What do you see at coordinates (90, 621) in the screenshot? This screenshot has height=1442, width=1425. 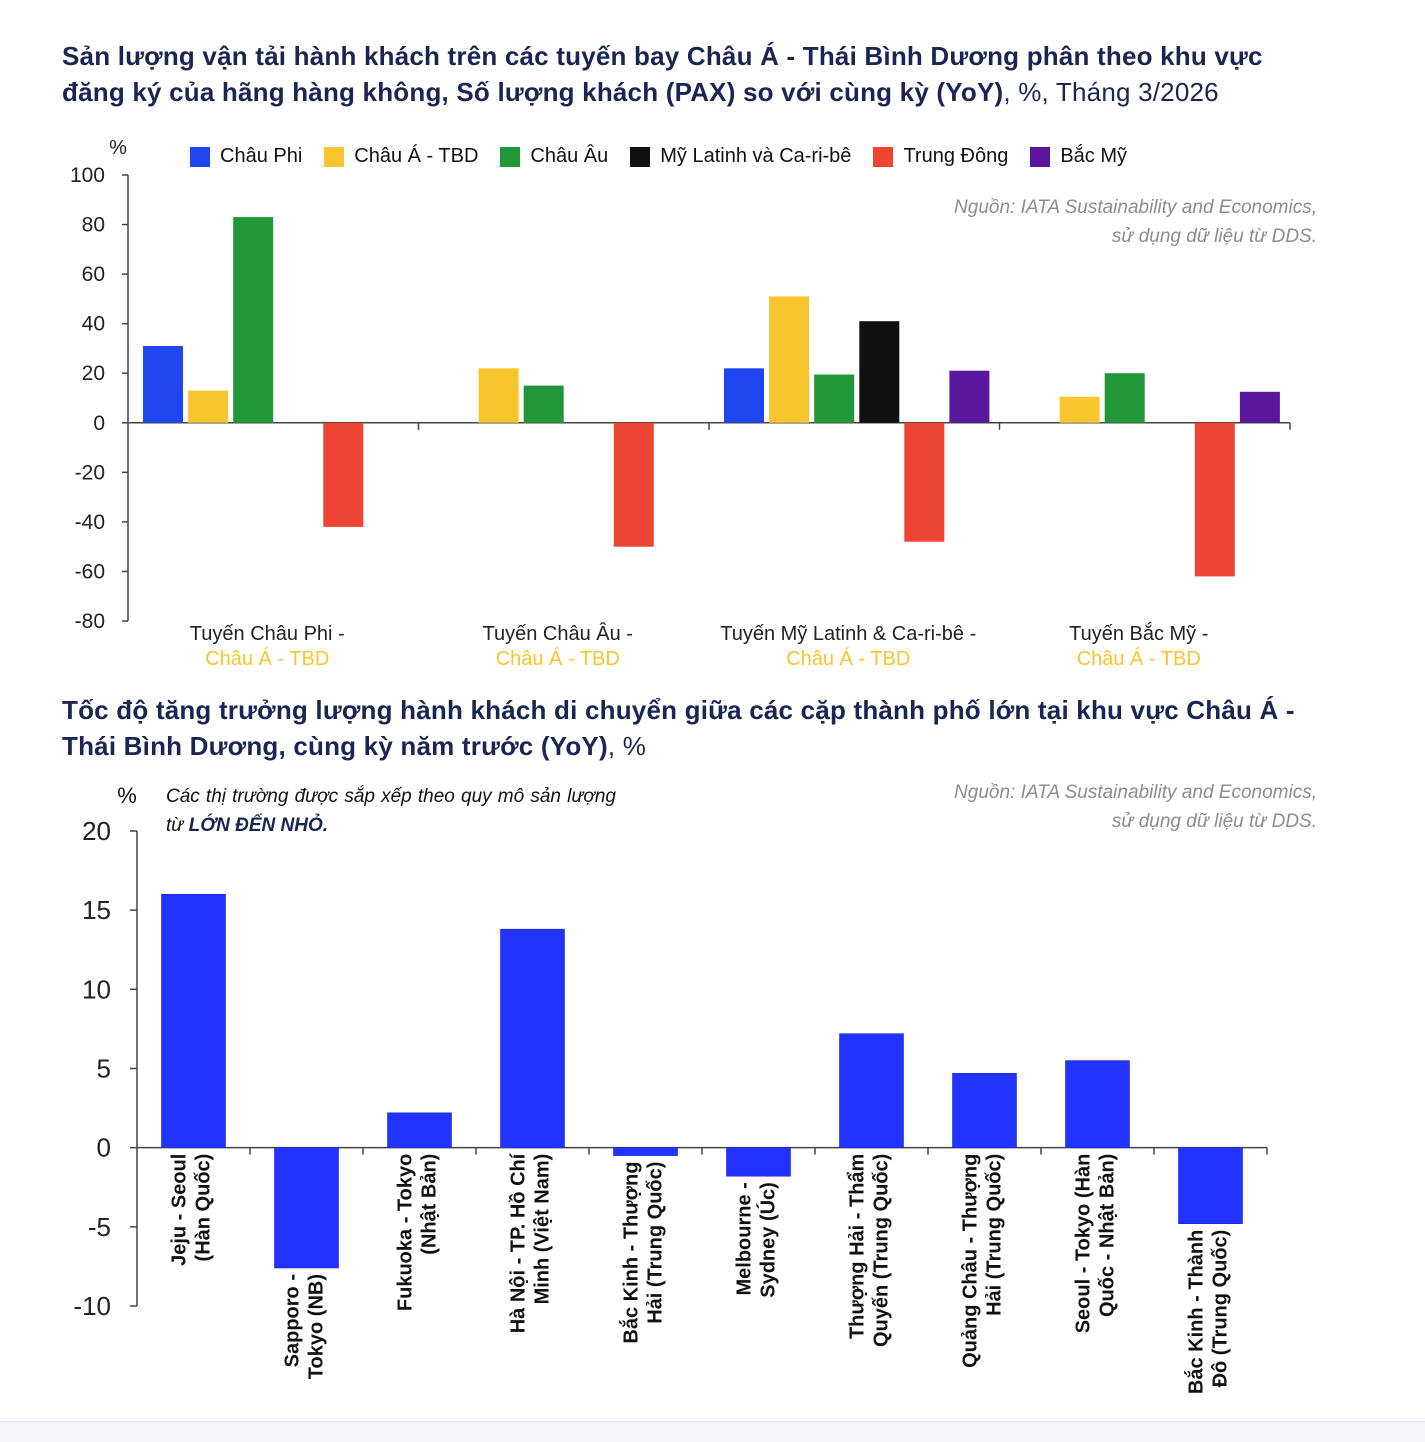 I see `chart1-y-tick-label: -80` at bounding box center [90, 621].